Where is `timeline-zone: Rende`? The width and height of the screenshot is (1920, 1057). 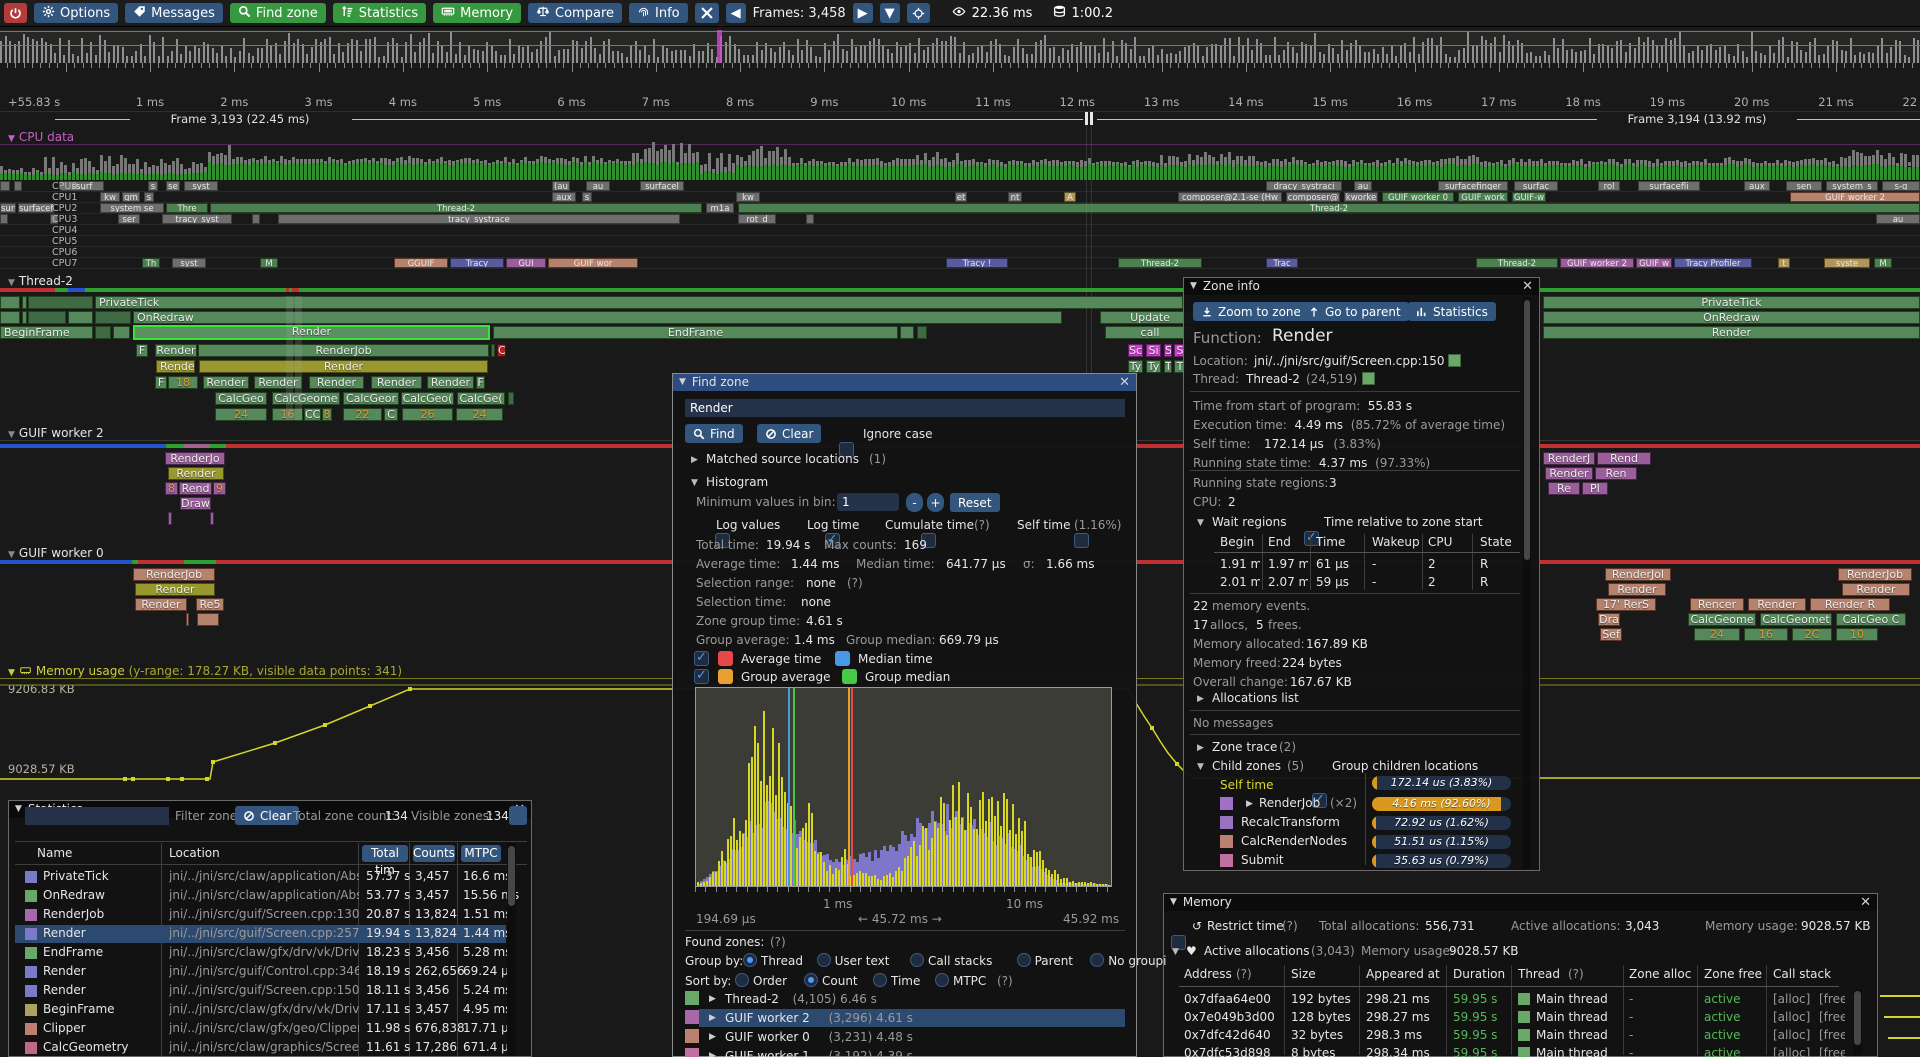
timeline-zone: Rende is located at coordinates (175, 366).